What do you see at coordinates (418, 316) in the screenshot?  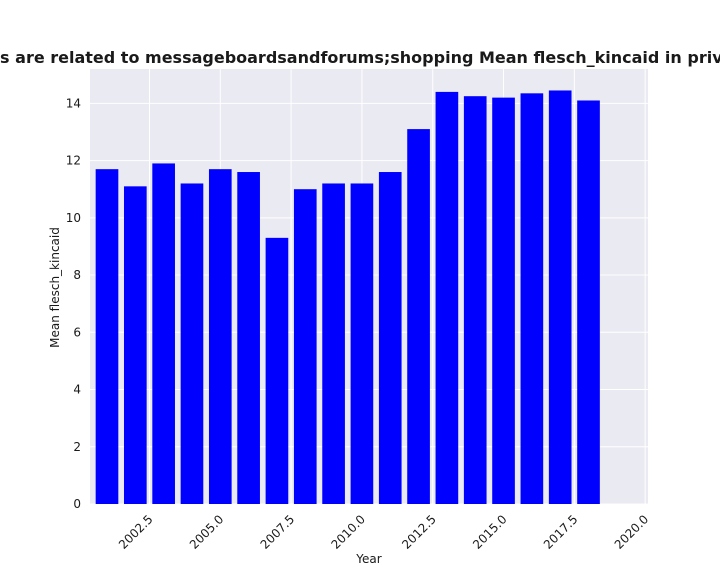 I see `bar-2012` at bounding box center [418, 316].